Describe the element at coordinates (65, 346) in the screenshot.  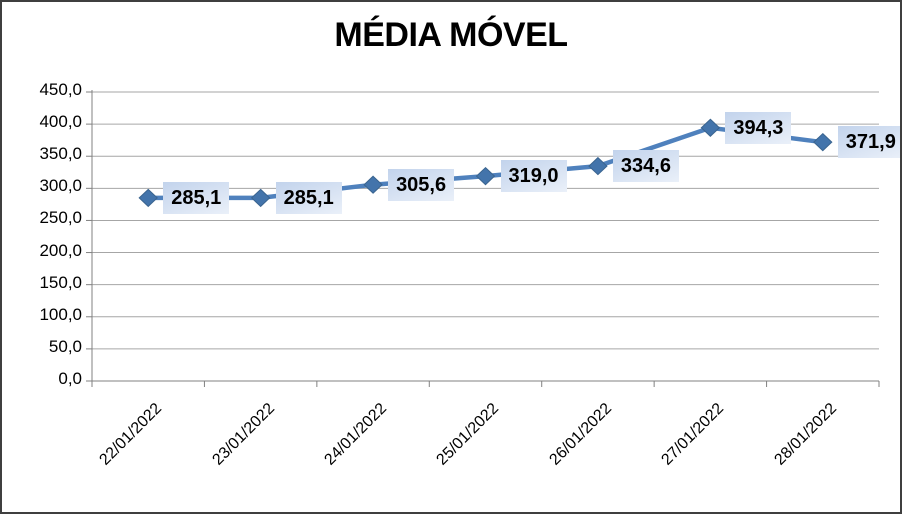
I see `y-tick-label: 50,0` at that location.